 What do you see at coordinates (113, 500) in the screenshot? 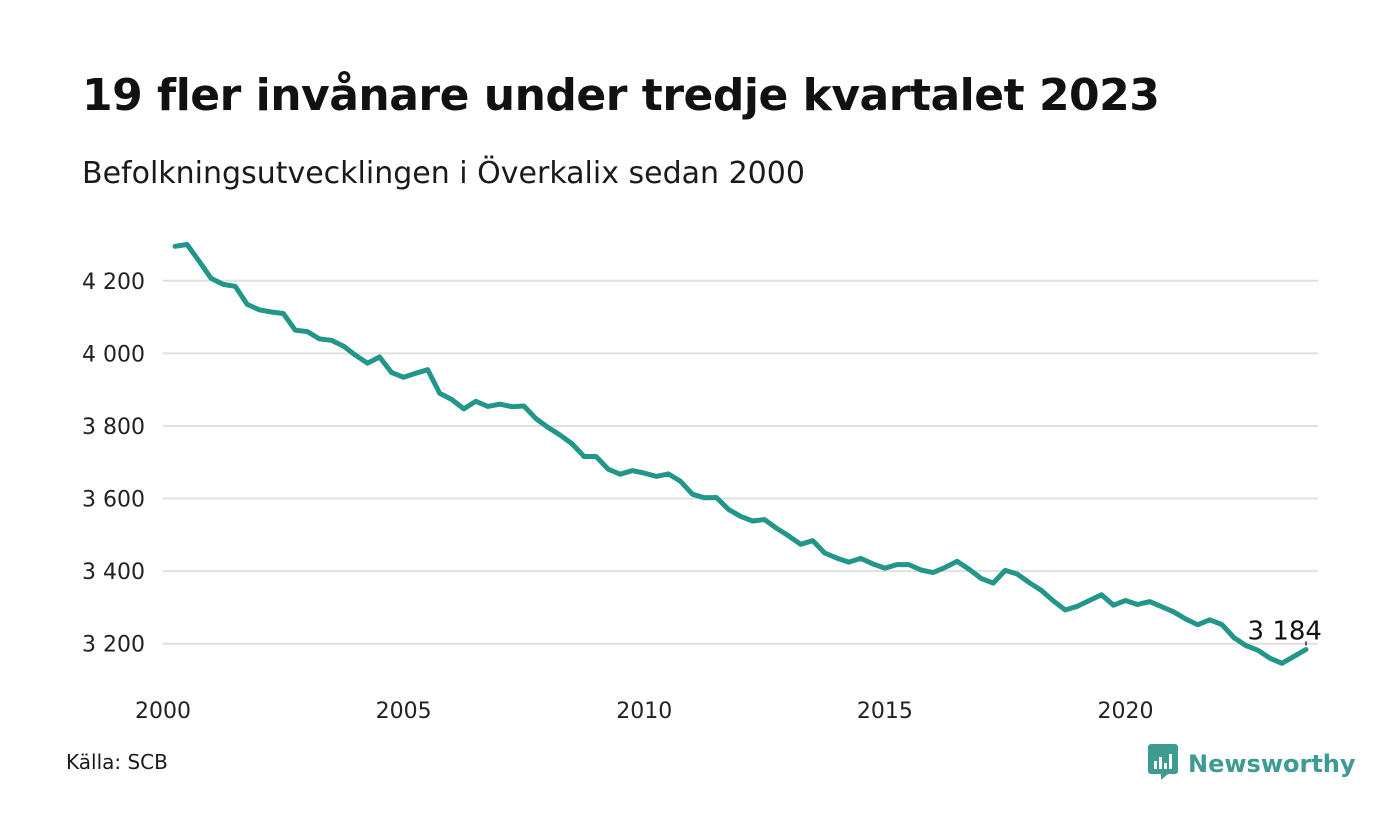
I see `y-tick-label: 3 600` at bounding box center [113, 500].